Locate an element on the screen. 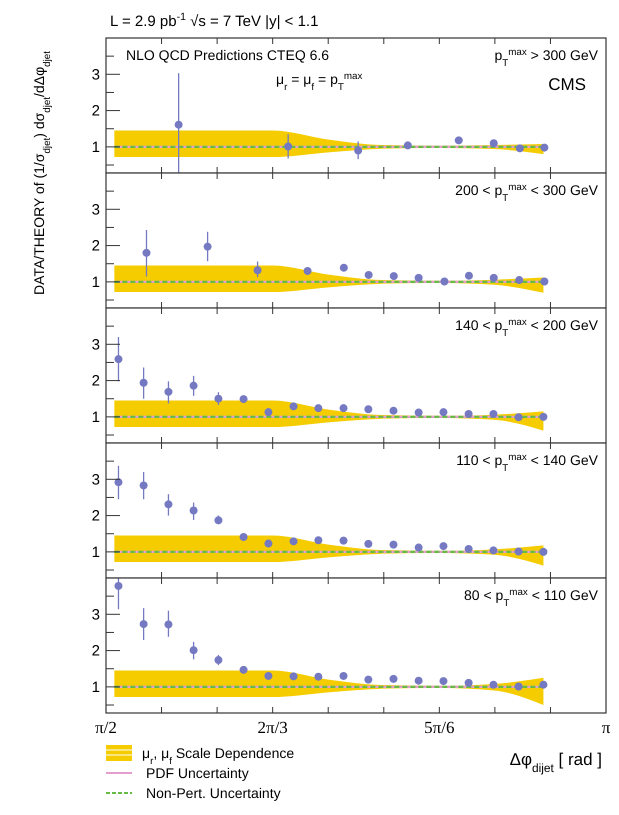 This screenshot has width=619, height=815. annotation: 110 < p$_{T}$$^{max}$ < 140 GeV is located at coordinates (527, 463).